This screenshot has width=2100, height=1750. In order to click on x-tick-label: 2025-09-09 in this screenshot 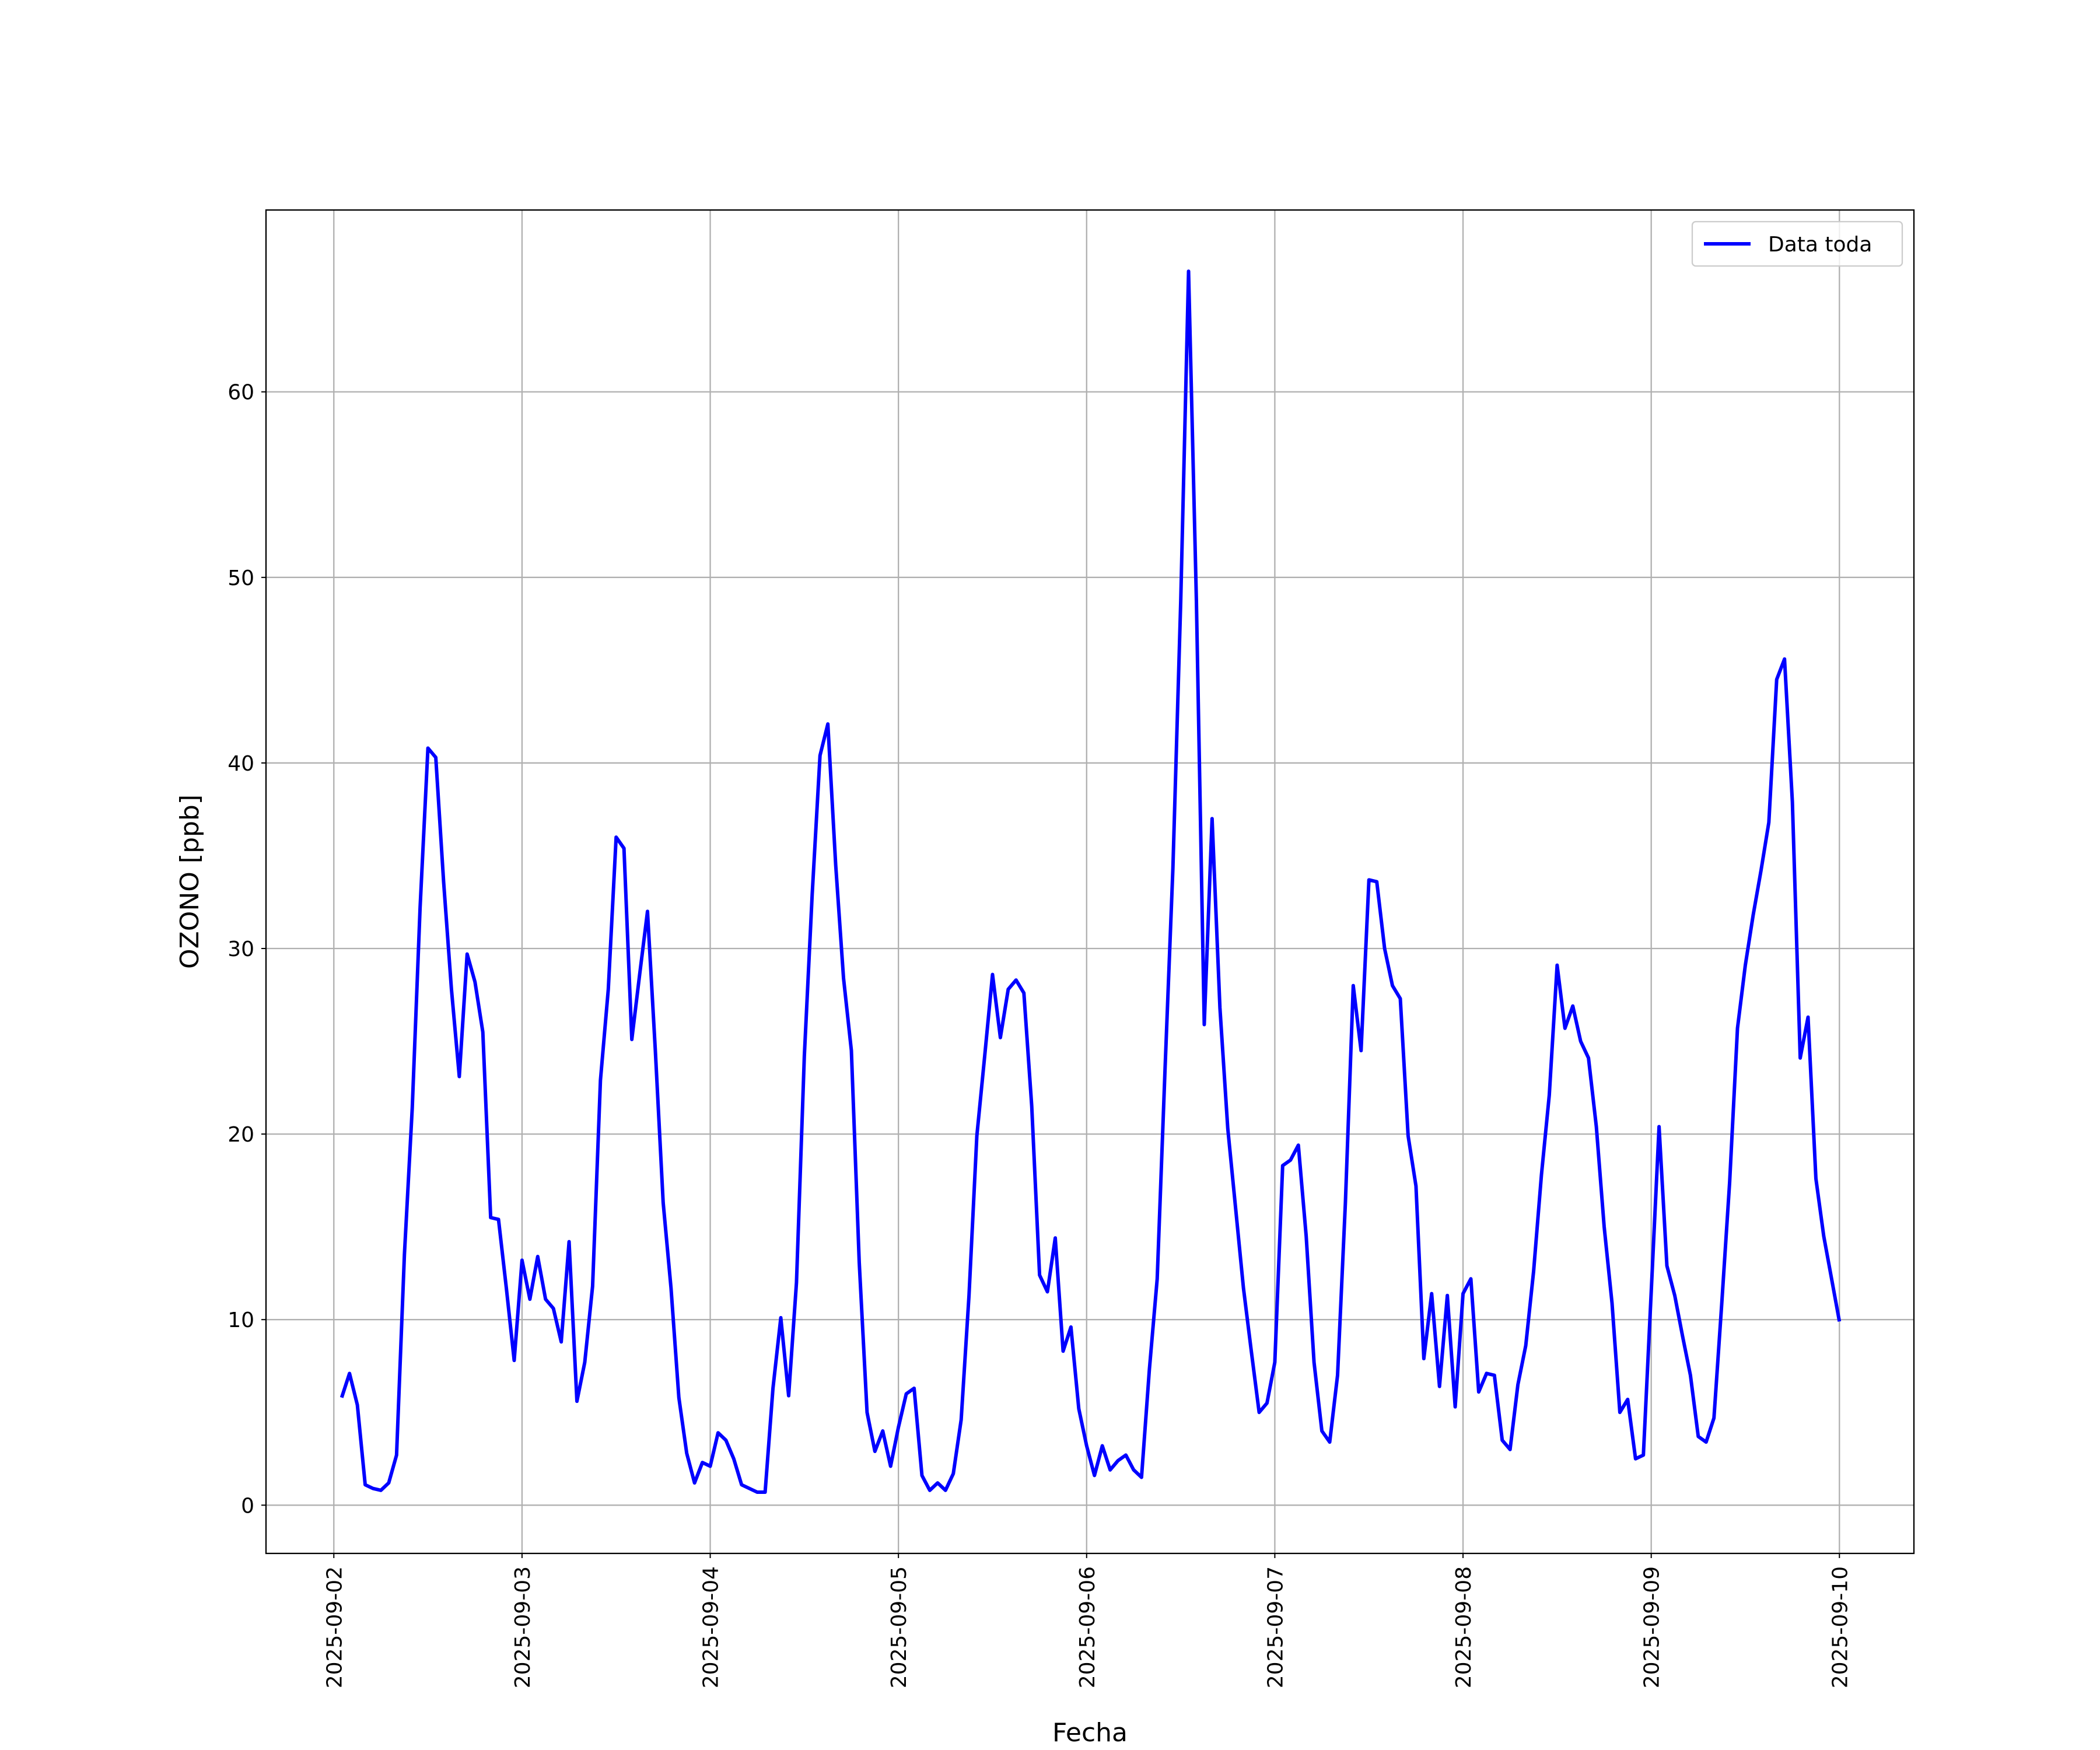, I will do `click(1652, 1627)`.